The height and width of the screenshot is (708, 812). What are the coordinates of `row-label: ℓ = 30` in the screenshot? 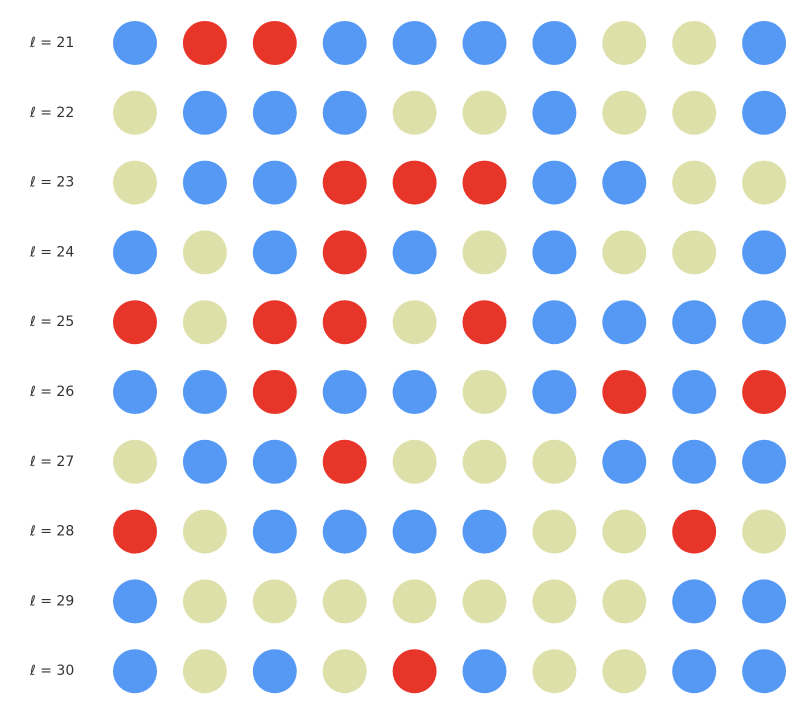 It's located at (51, 671).